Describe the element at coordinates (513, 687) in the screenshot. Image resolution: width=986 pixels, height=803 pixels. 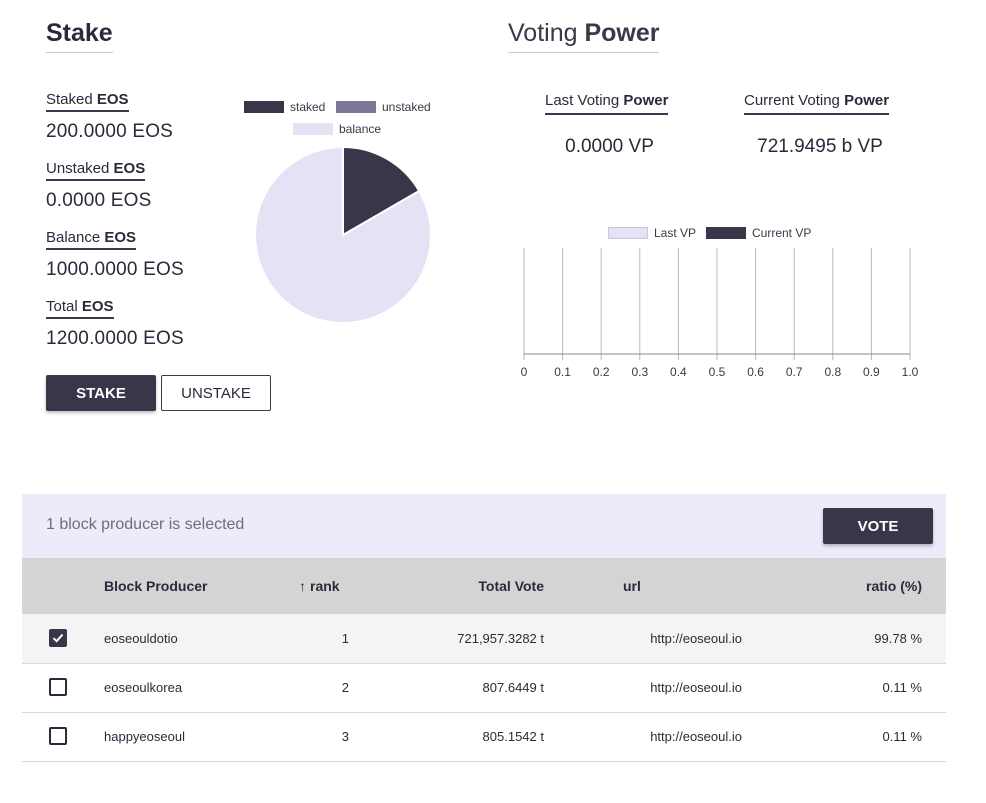
I see `cell-total-vote: 807.6449 t` at that location.